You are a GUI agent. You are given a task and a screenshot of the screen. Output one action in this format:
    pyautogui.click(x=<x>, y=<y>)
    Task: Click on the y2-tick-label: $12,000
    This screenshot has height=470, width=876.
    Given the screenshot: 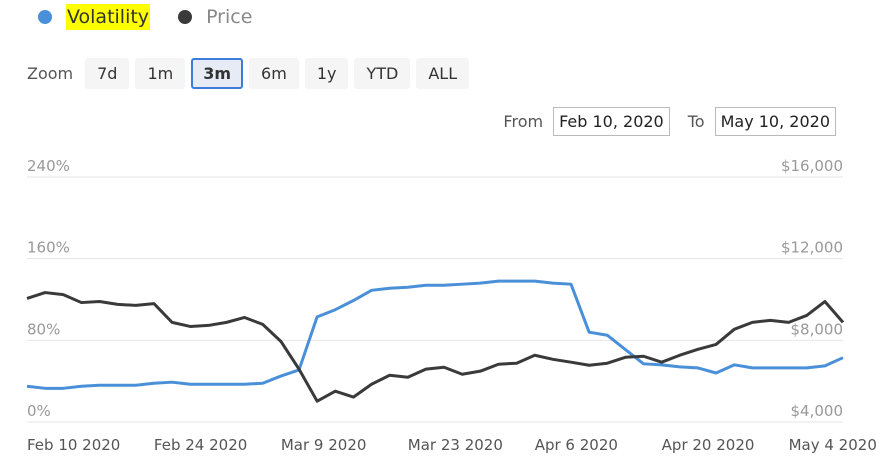 What is the action you would take?
    pyautogui.click(x=812, y=248)
    